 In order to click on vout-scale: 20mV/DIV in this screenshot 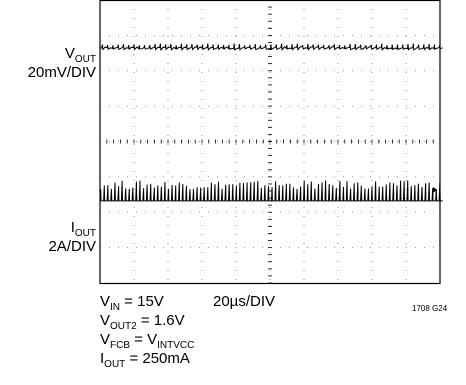, I will do `click(61, 72)`.